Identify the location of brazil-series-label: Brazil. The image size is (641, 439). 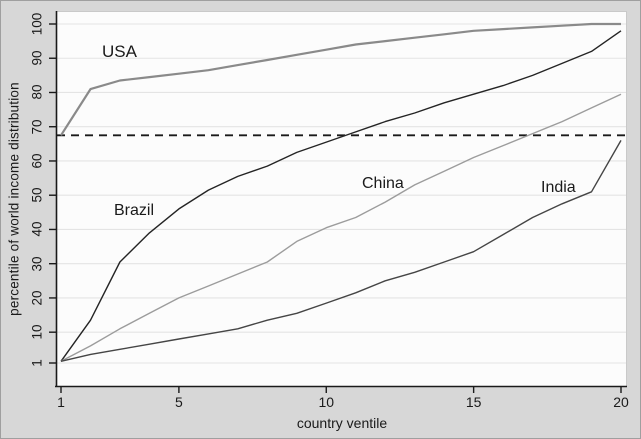
(134, 210).